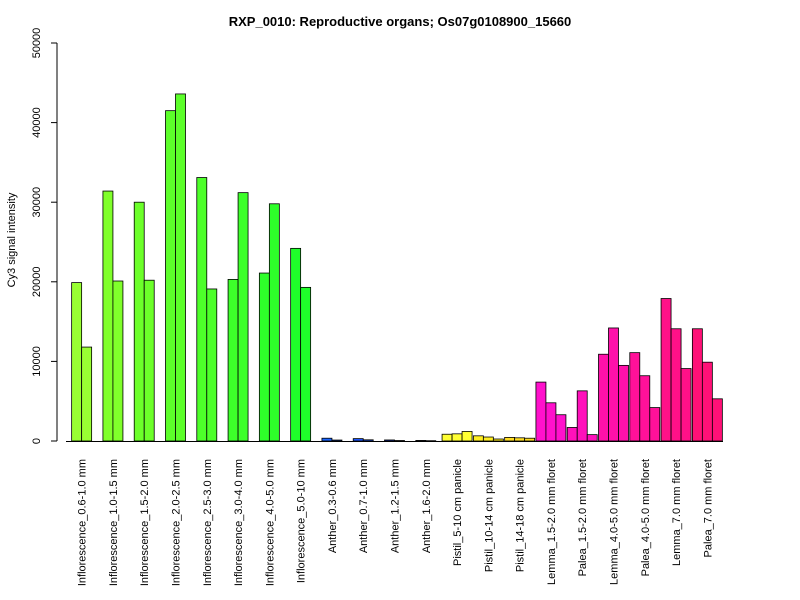  Describe the element at coordinates (677, 512) in the screenshot. I see `x-tick-label: Lemma_7.0 mm floret` at that location.